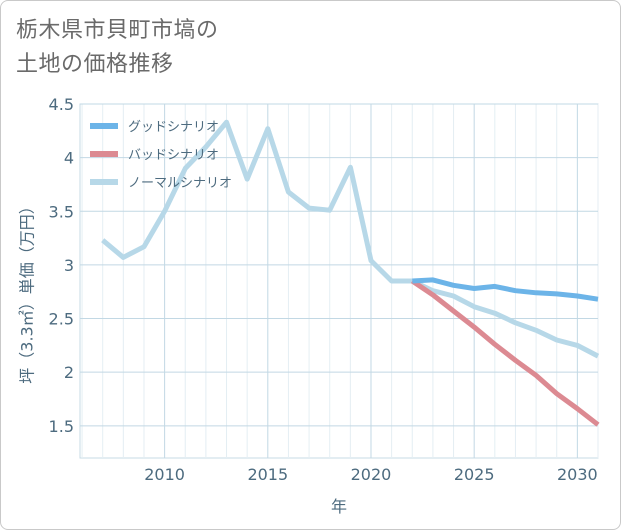 This screenshot has height=530, width=621. I want to click on chart-title-line-1: 栃木県市貝町市塙の, so click(117, 30).